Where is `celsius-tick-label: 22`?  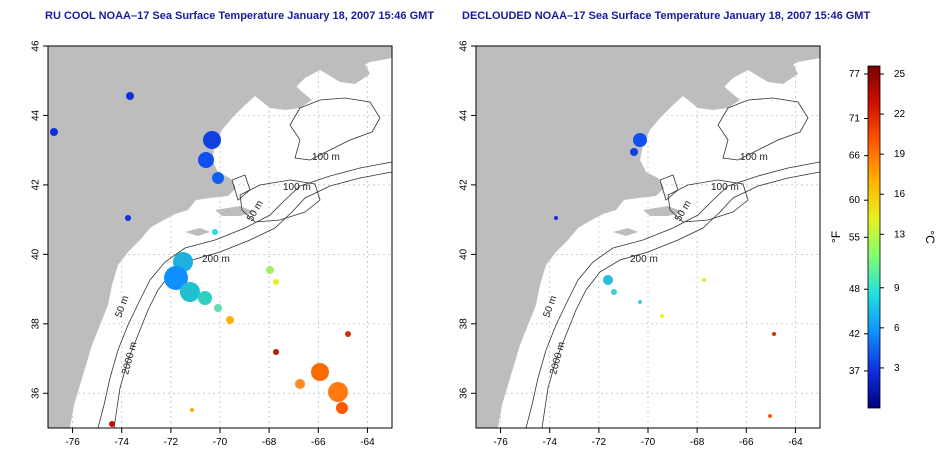
celsius-tick-label: 22 is located at coordinates (900, 114).